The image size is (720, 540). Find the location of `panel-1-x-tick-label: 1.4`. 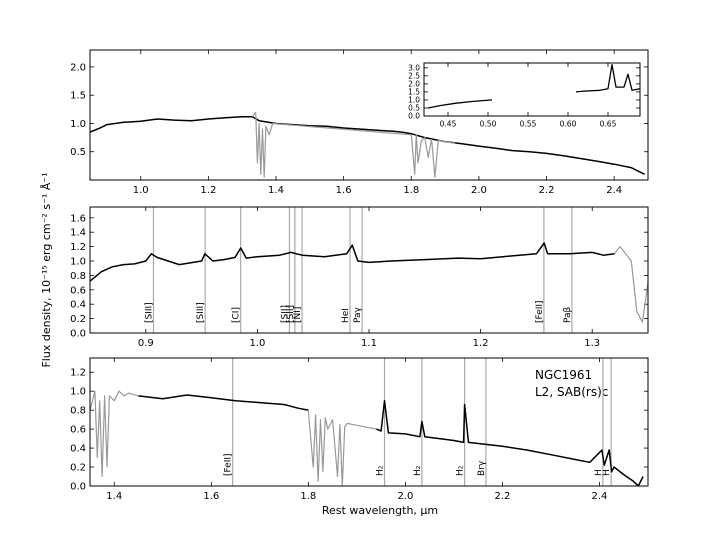

panel-1-x-tick-label: 1.4 is located at coordinates (276, 190).